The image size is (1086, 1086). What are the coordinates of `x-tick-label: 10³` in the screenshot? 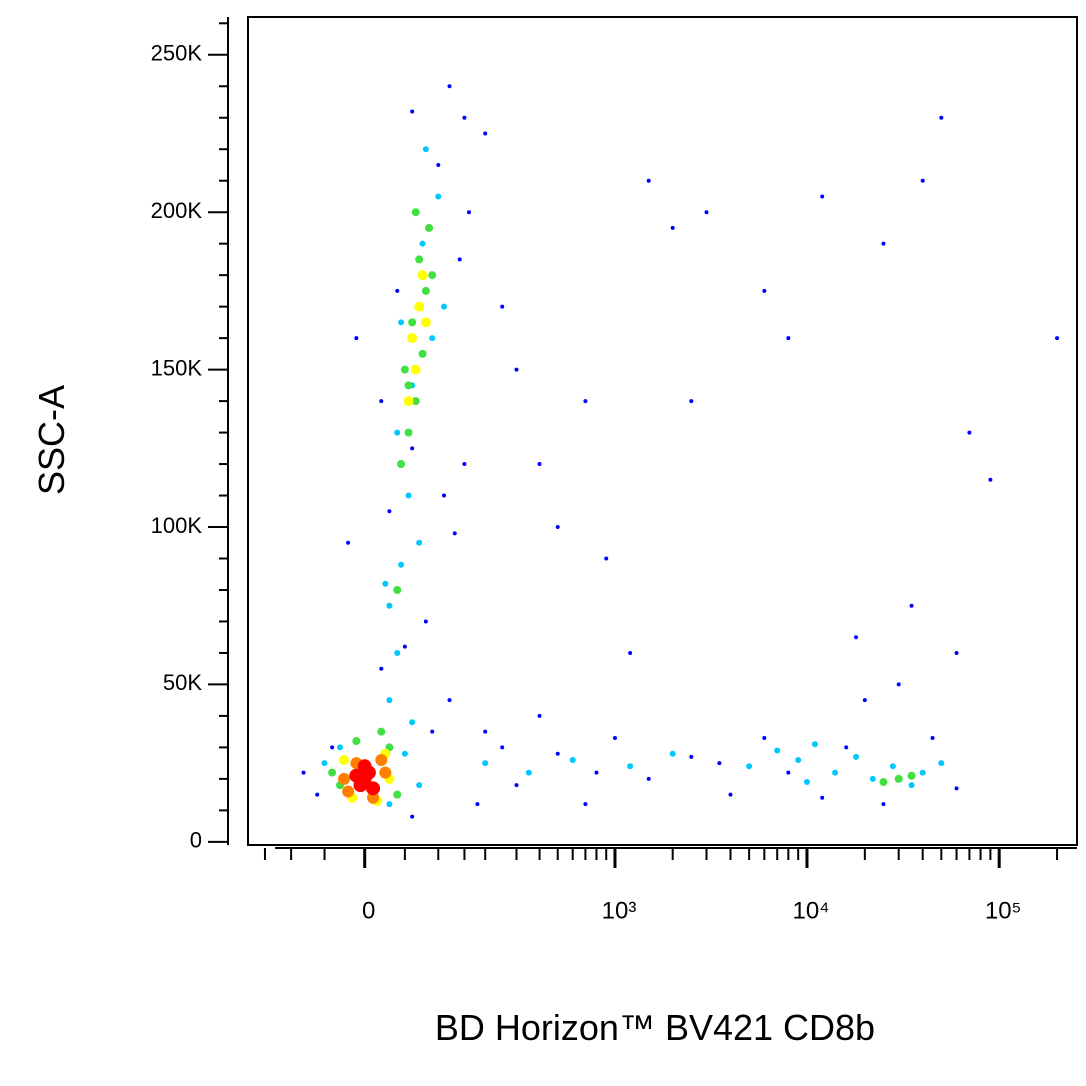 It's located at (619, 910).